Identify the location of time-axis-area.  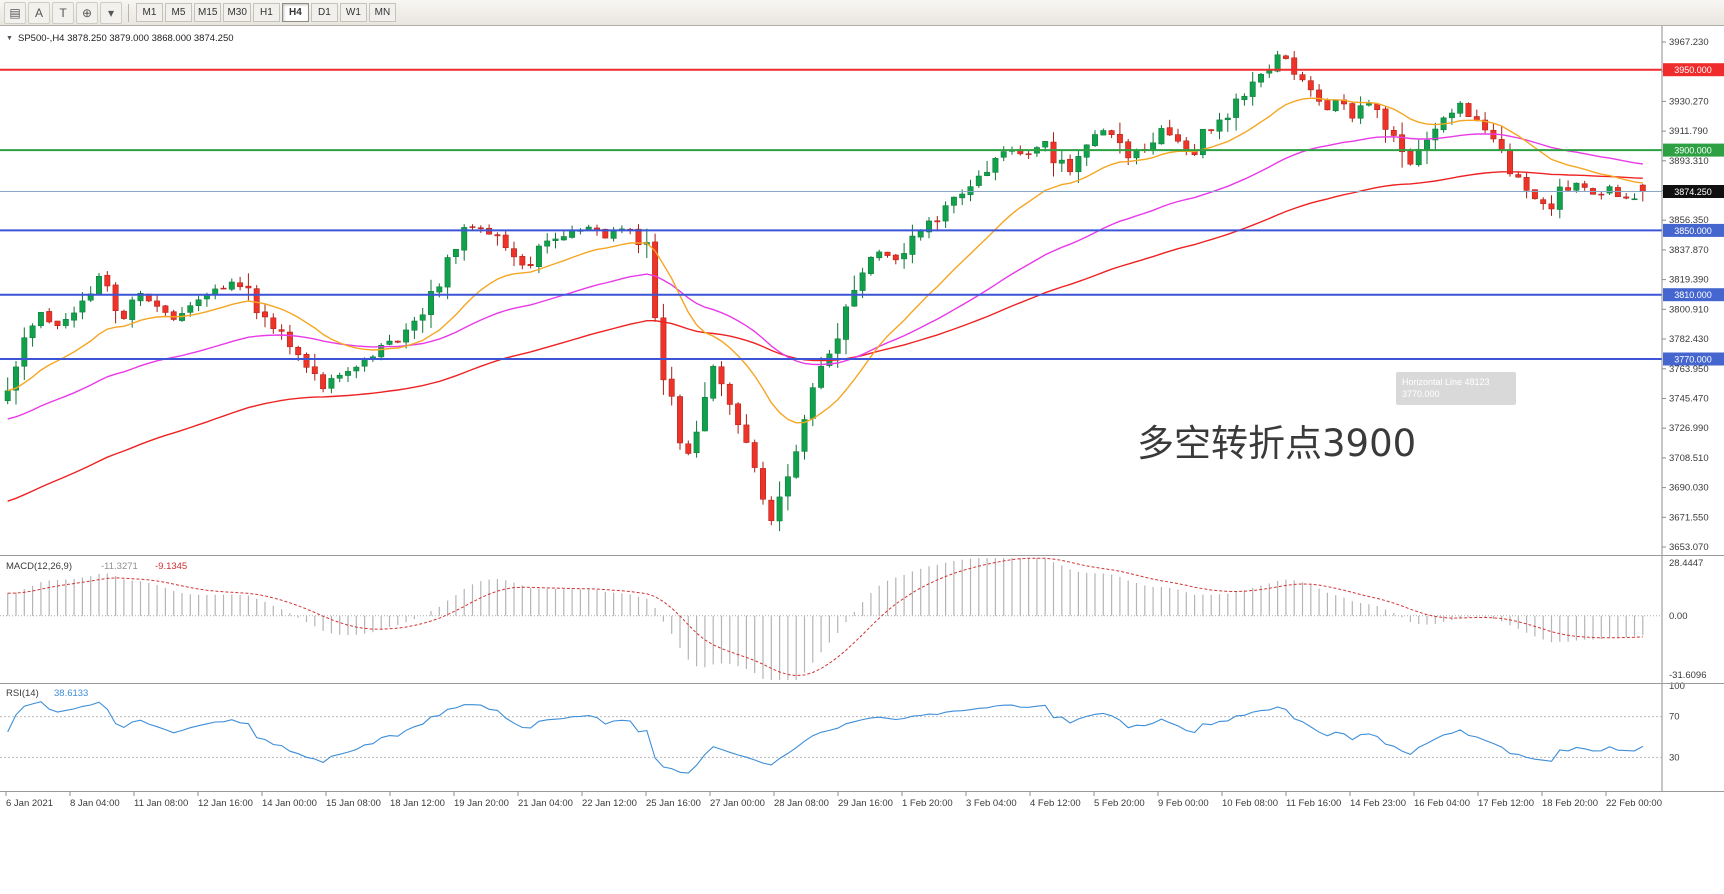
(862, 843).